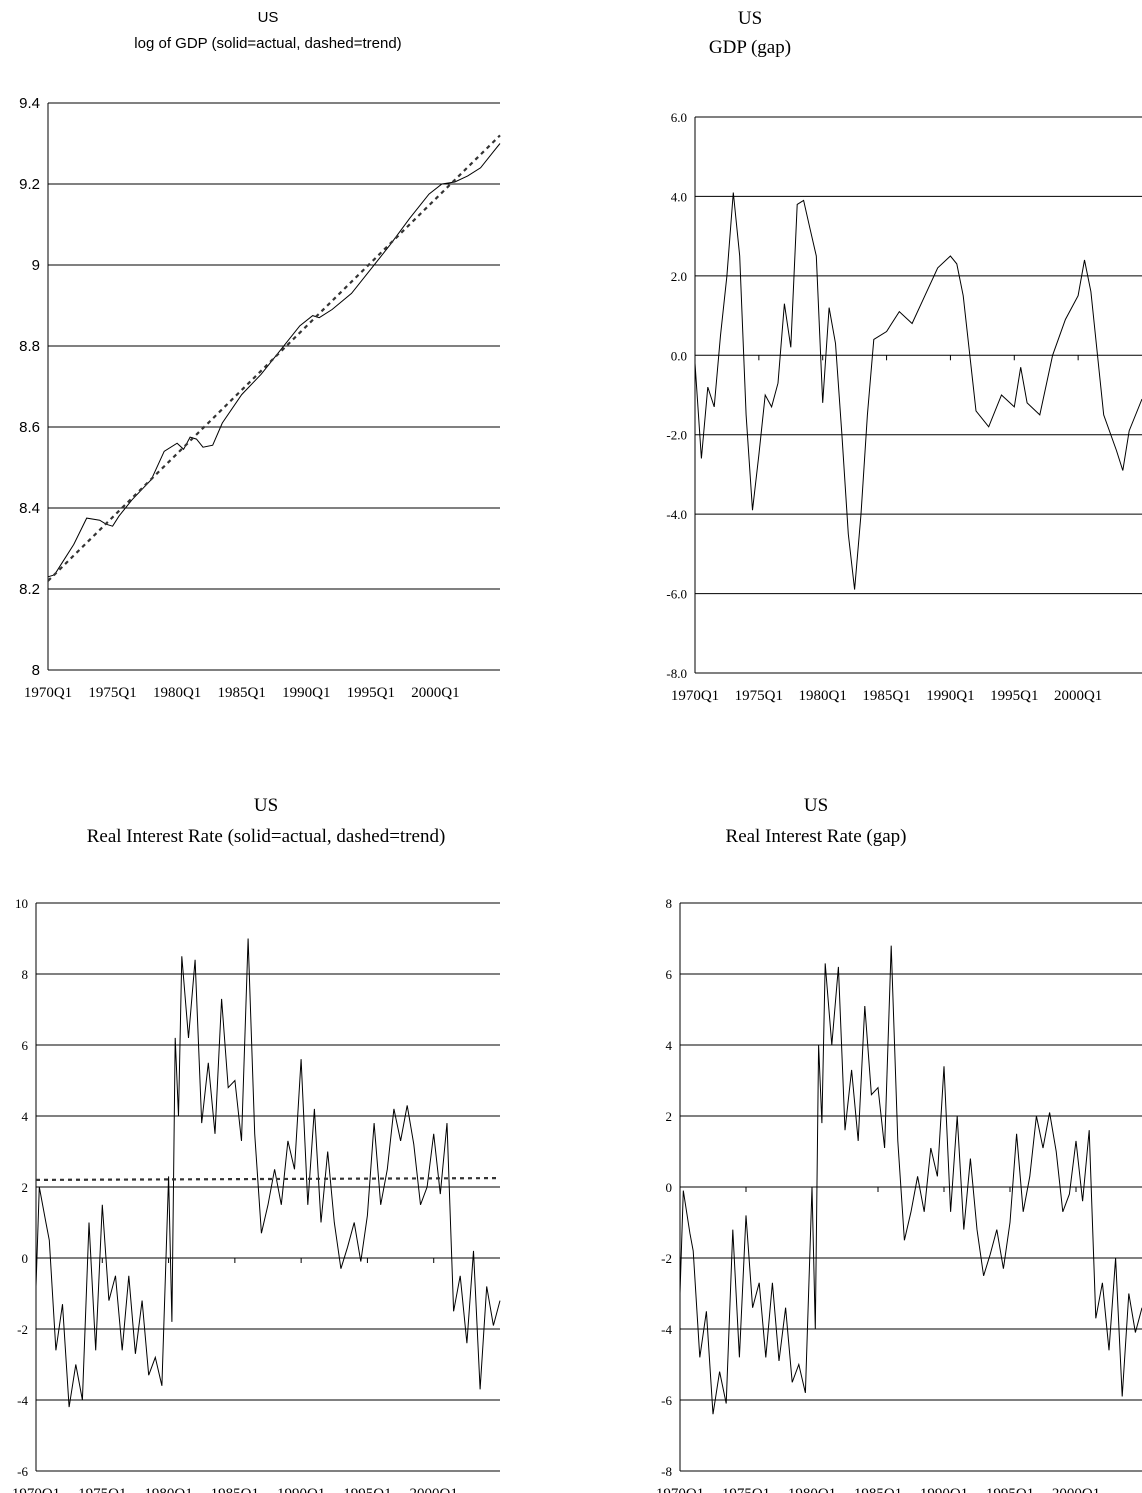 The image size is (1142, 1493). I want to click on y-tick-label: 8.4, so click(29, 508).